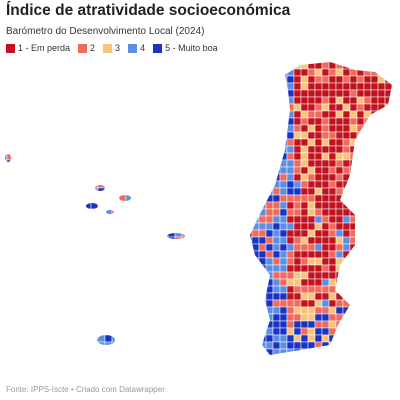 Image resolution: width=400 pixels, height=400 pixels. I want to click on legend-label: 5 - Muito boa, so click(191, 48).